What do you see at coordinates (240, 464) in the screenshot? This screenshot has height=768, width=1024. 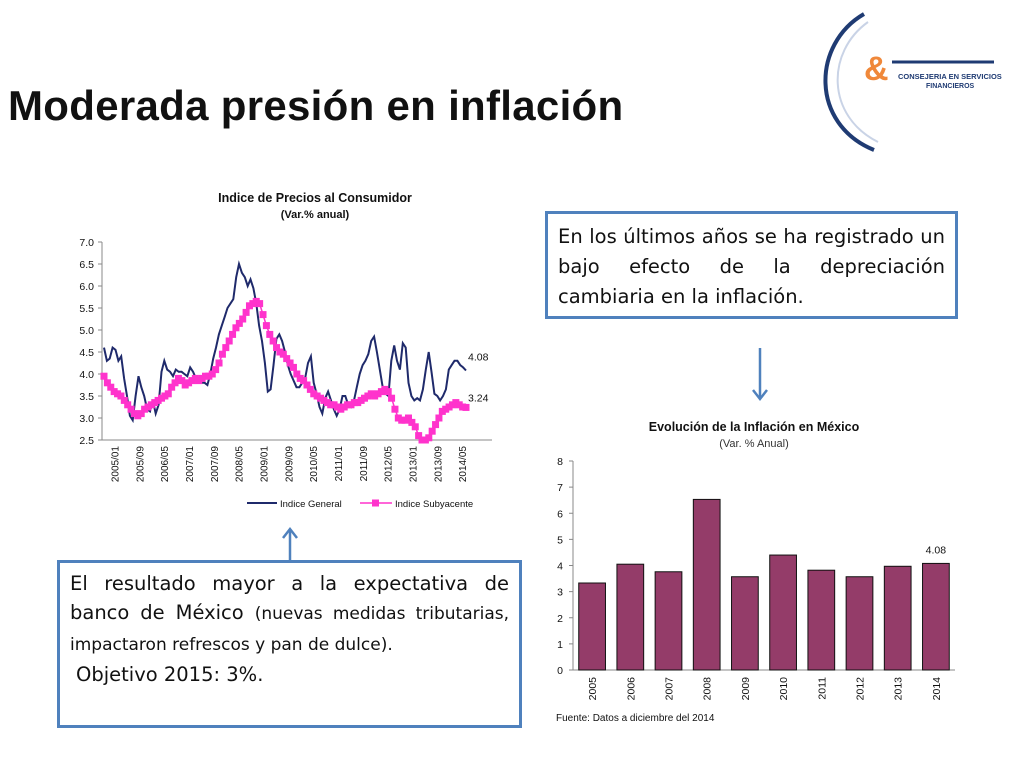 I see `x-tick-label: 2008/05` at bounding box center [240, 464].